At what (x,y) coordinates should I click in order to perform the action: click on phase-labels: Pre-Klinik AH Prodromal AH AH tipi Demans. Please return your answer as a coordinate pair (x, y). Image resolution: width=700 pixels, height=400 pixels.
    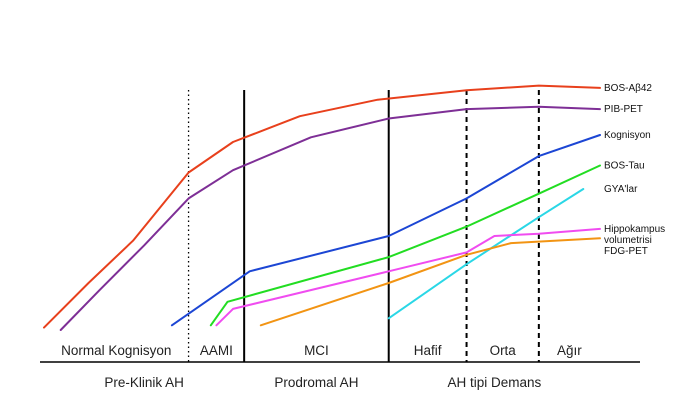
    Looking at the image, I should click on (322, 382).